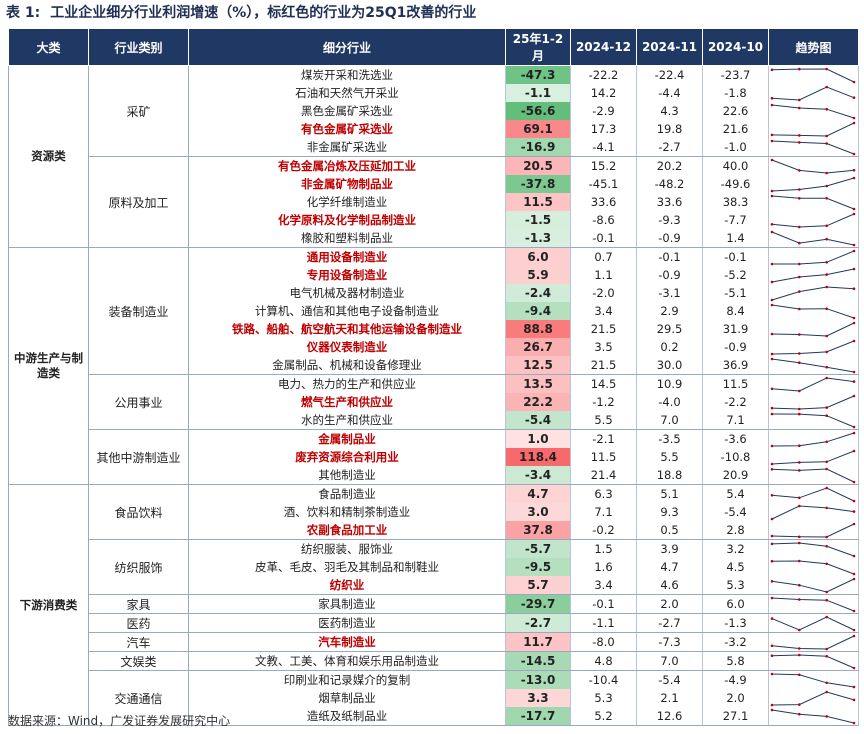  Describe the element at coordinates (603, 512) in the screenshot. I see `value-2024-12: 7.1` at that location.